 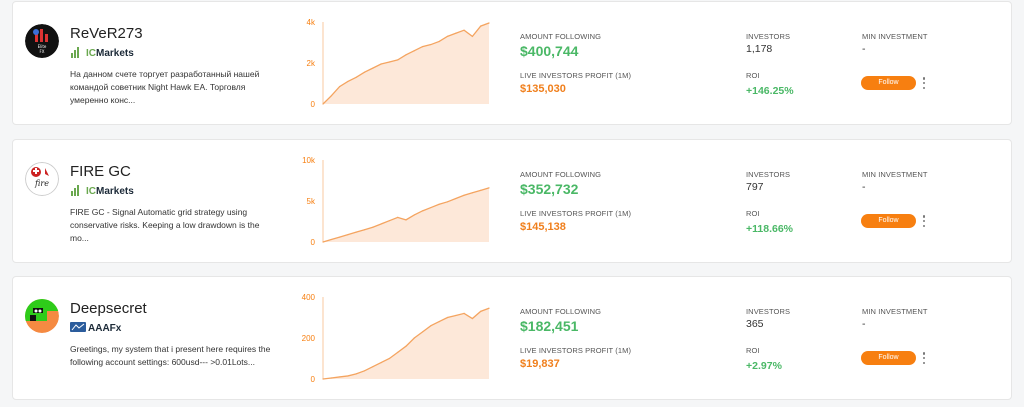 I want to click on aaafx-logo-icon, so click(x=78, y=328).